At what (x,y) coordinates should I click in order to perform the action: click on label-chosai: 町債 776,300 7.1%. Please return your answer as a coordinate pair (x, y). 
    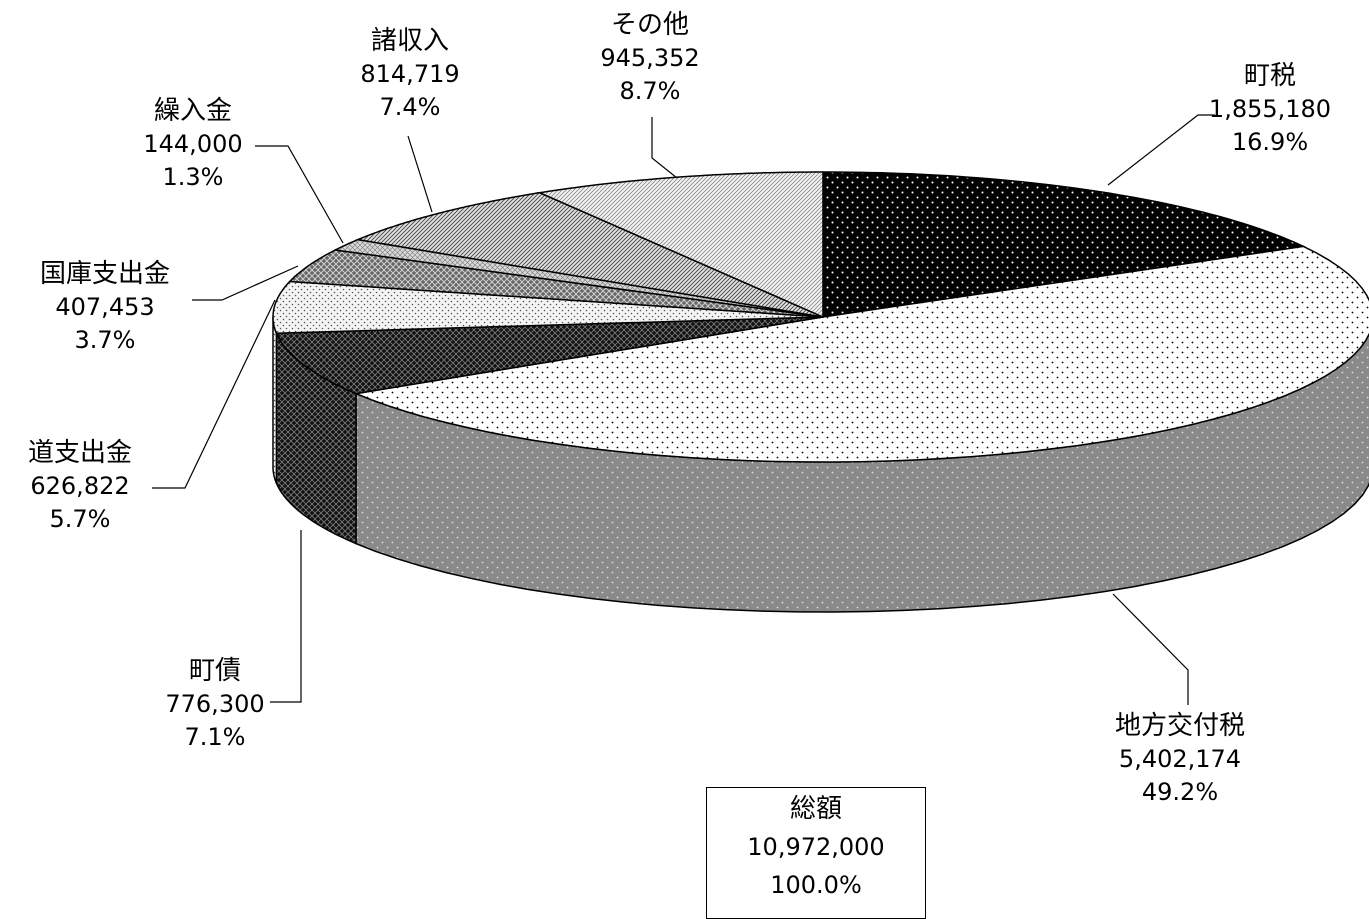
    Looking at the image, I should click on (215, 704).